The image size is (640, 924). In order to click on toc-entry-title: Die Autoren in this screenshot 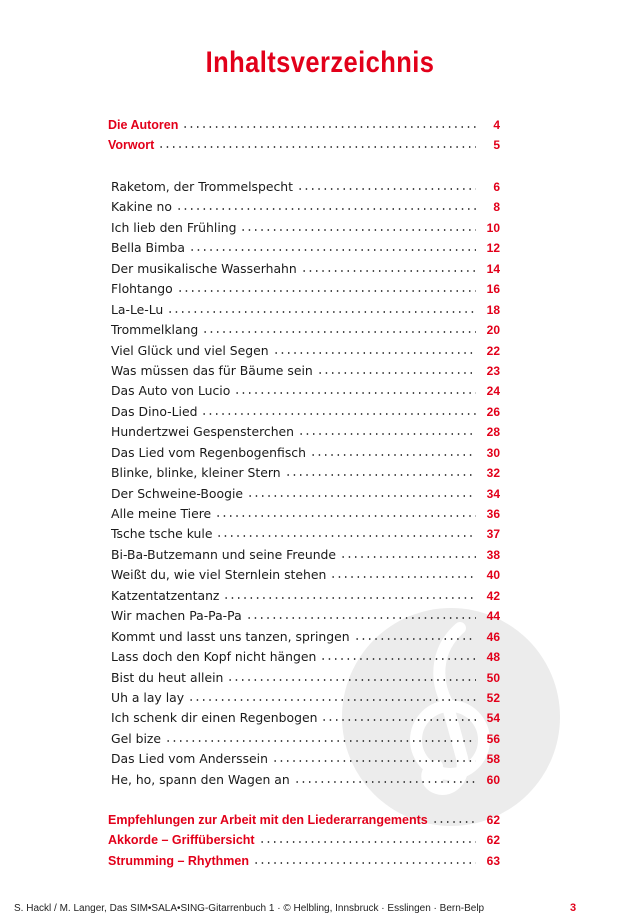, I will do `click(143, 125)`.